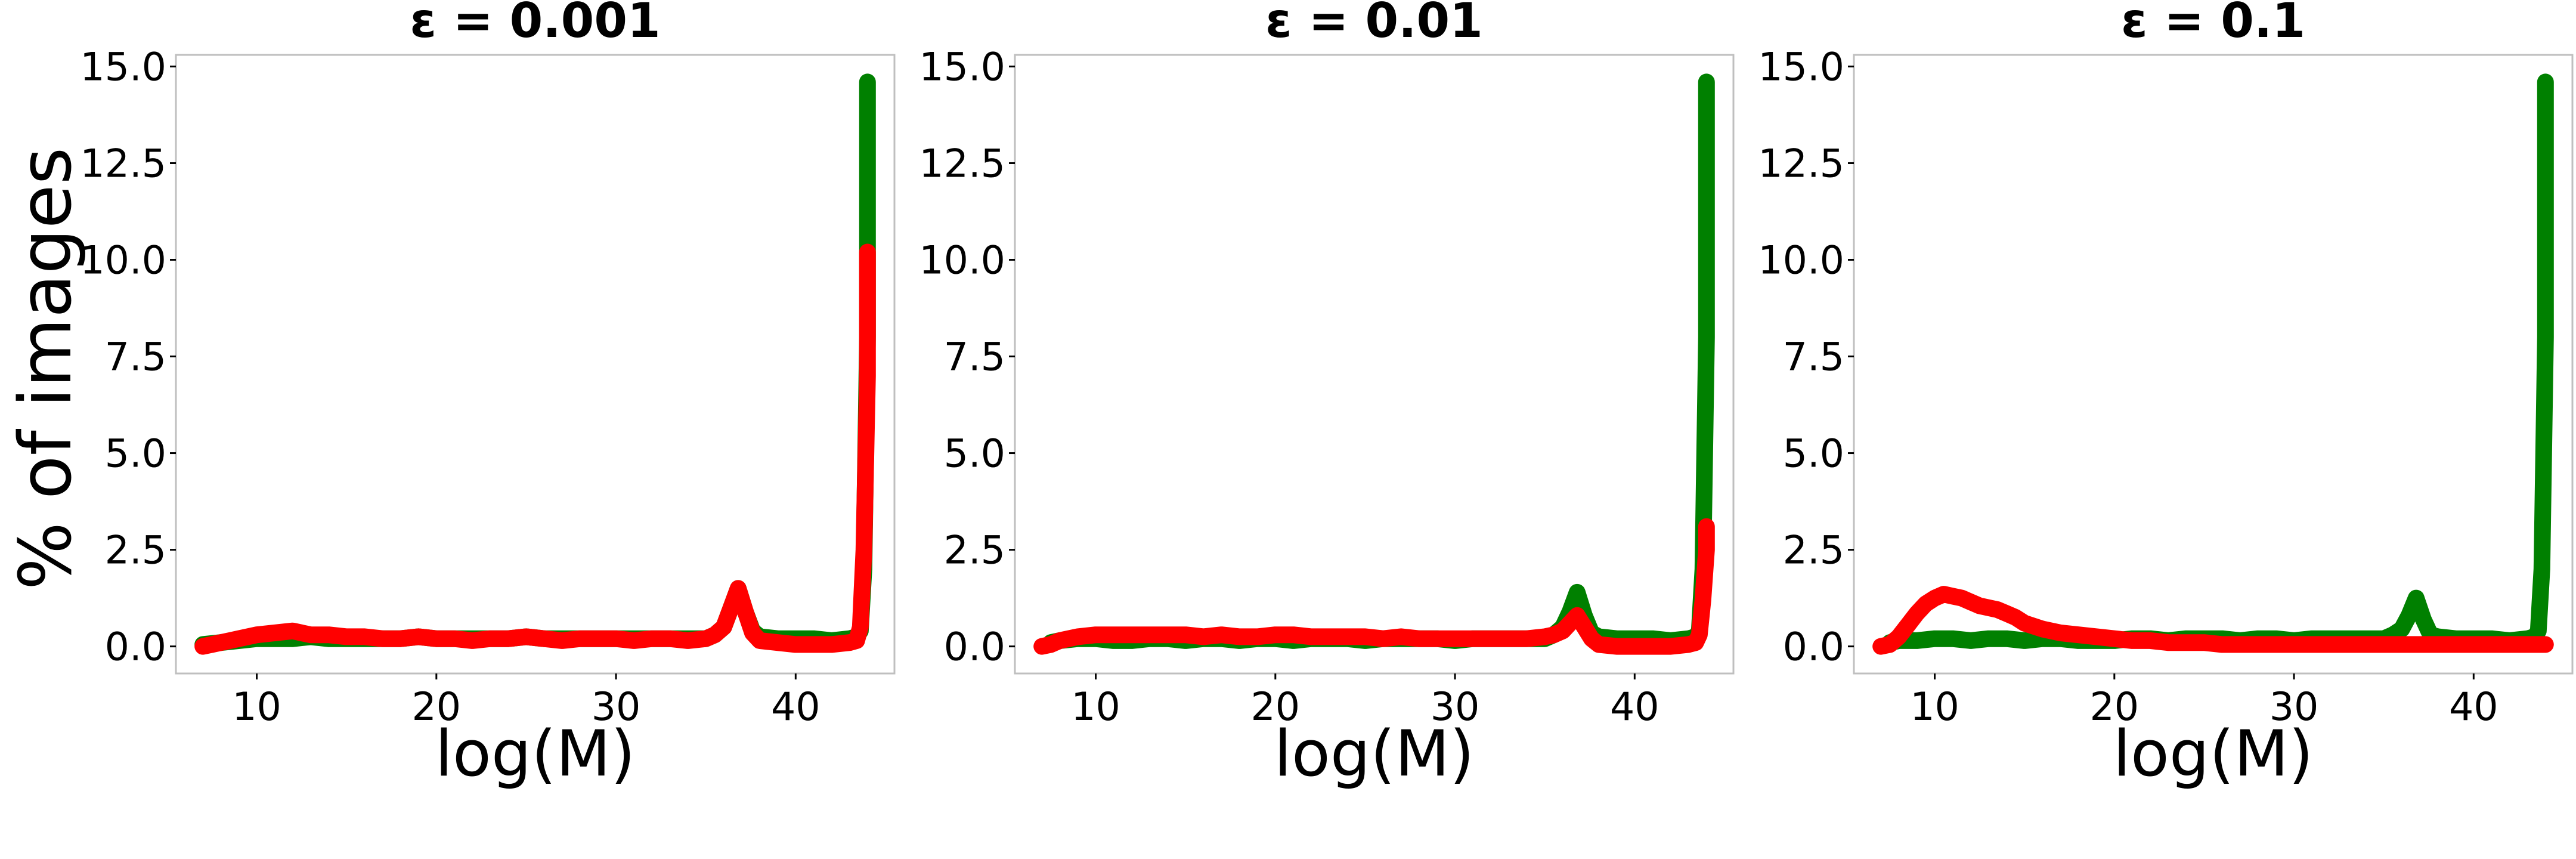 The height and width of the screenshot is (859, 2576). What do you see at coordinates (535, 24) in the screenshot?
I see `chart-title: ε = 0.001` at bounding box center [535, 24].